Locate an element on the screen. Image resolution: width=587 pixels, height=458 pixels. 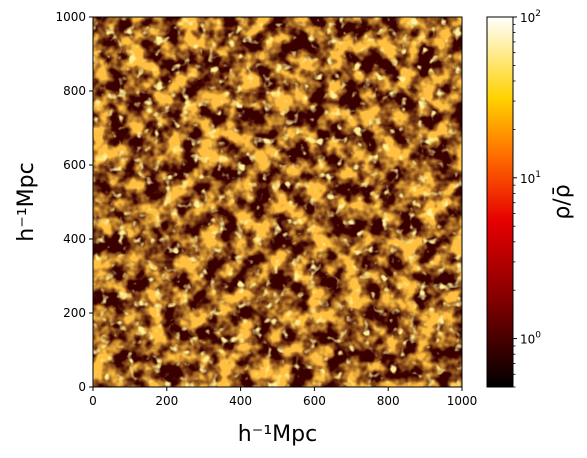
colorbar-ticks: 10⁰ 10¹ 10² is located at coordinates (527, 198).